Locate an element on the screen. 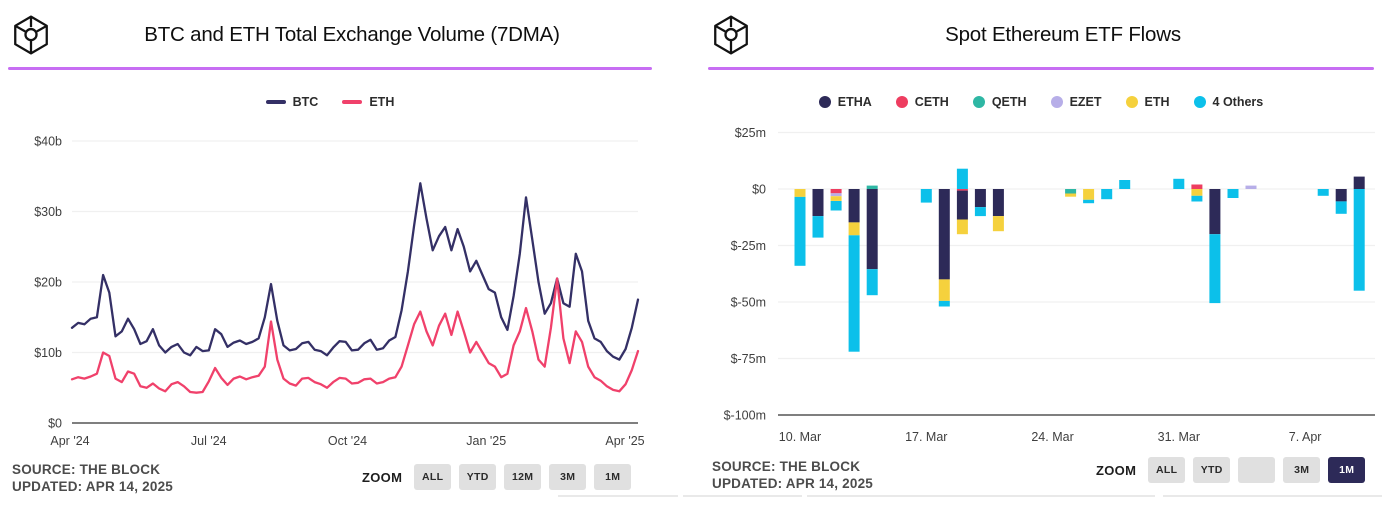 This screenshot has width=1382, height=509. legend-item-btc: BTC is located at coordinates (292, 102).